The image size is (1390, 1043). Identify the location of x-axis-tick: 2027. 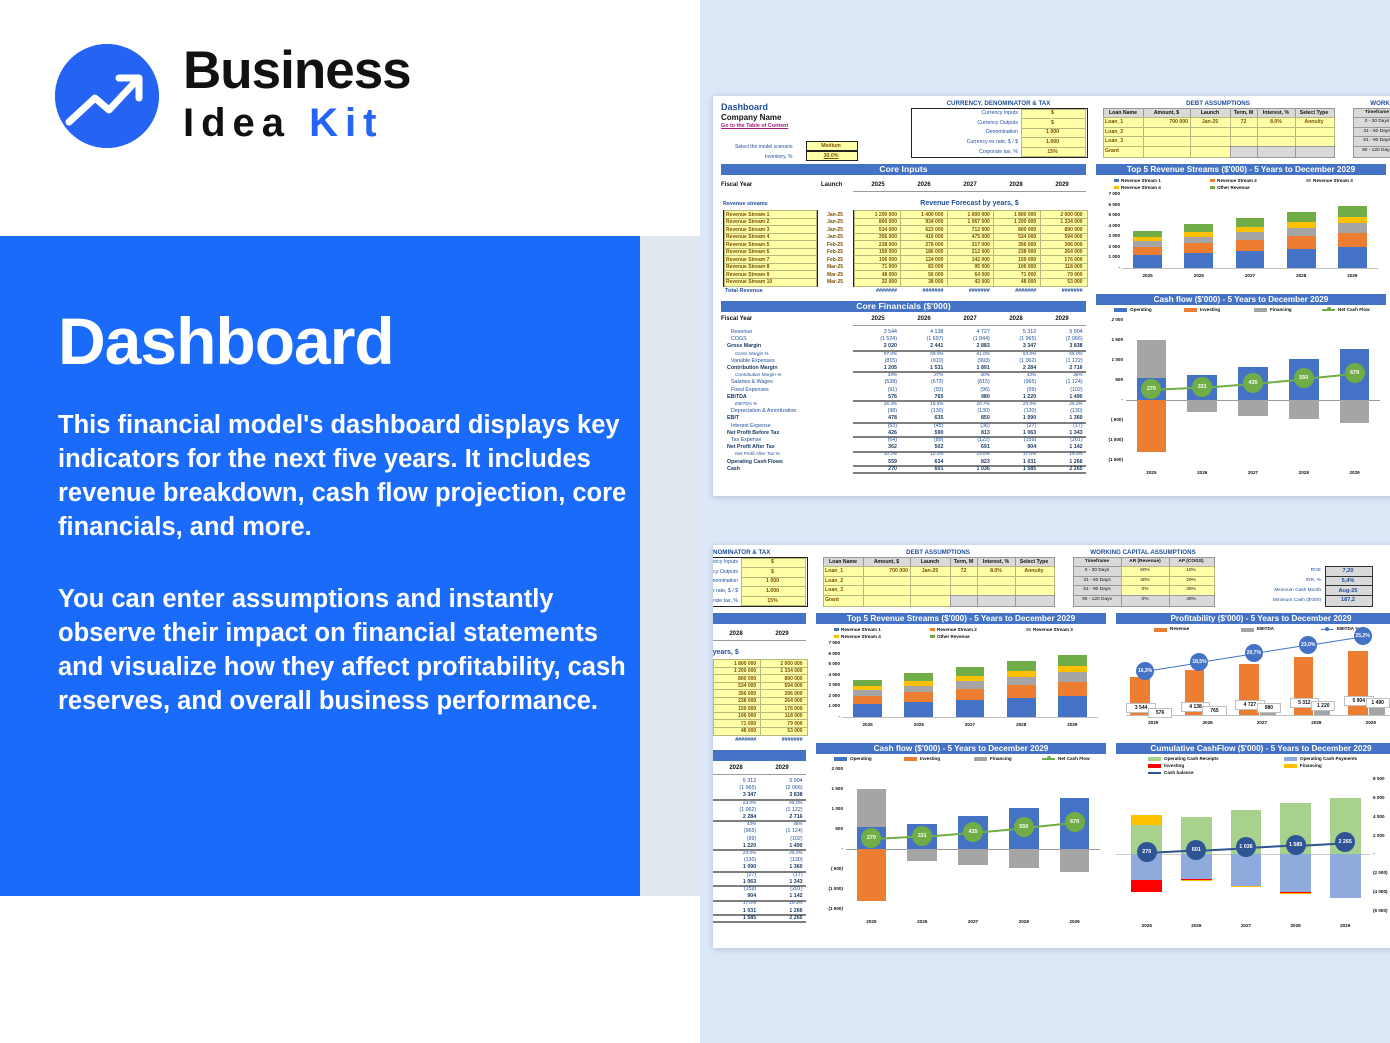
(1262, 722).